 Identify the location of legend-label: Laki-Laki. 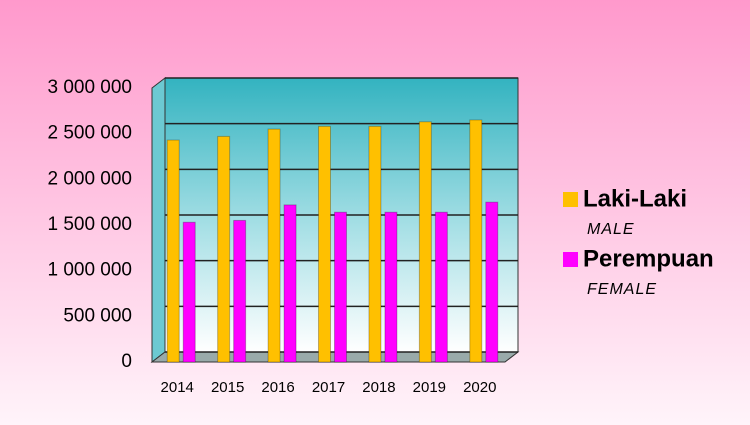
(635, 198).